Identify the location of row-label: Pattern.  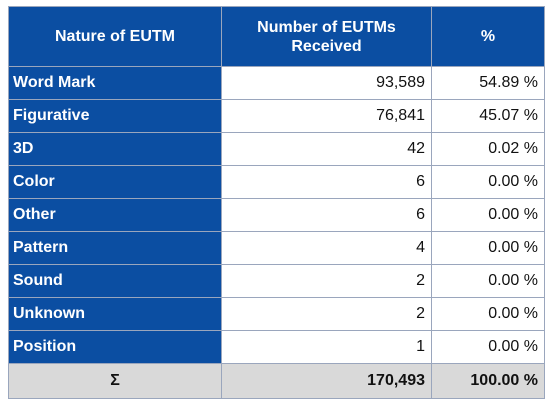
(115, 248).